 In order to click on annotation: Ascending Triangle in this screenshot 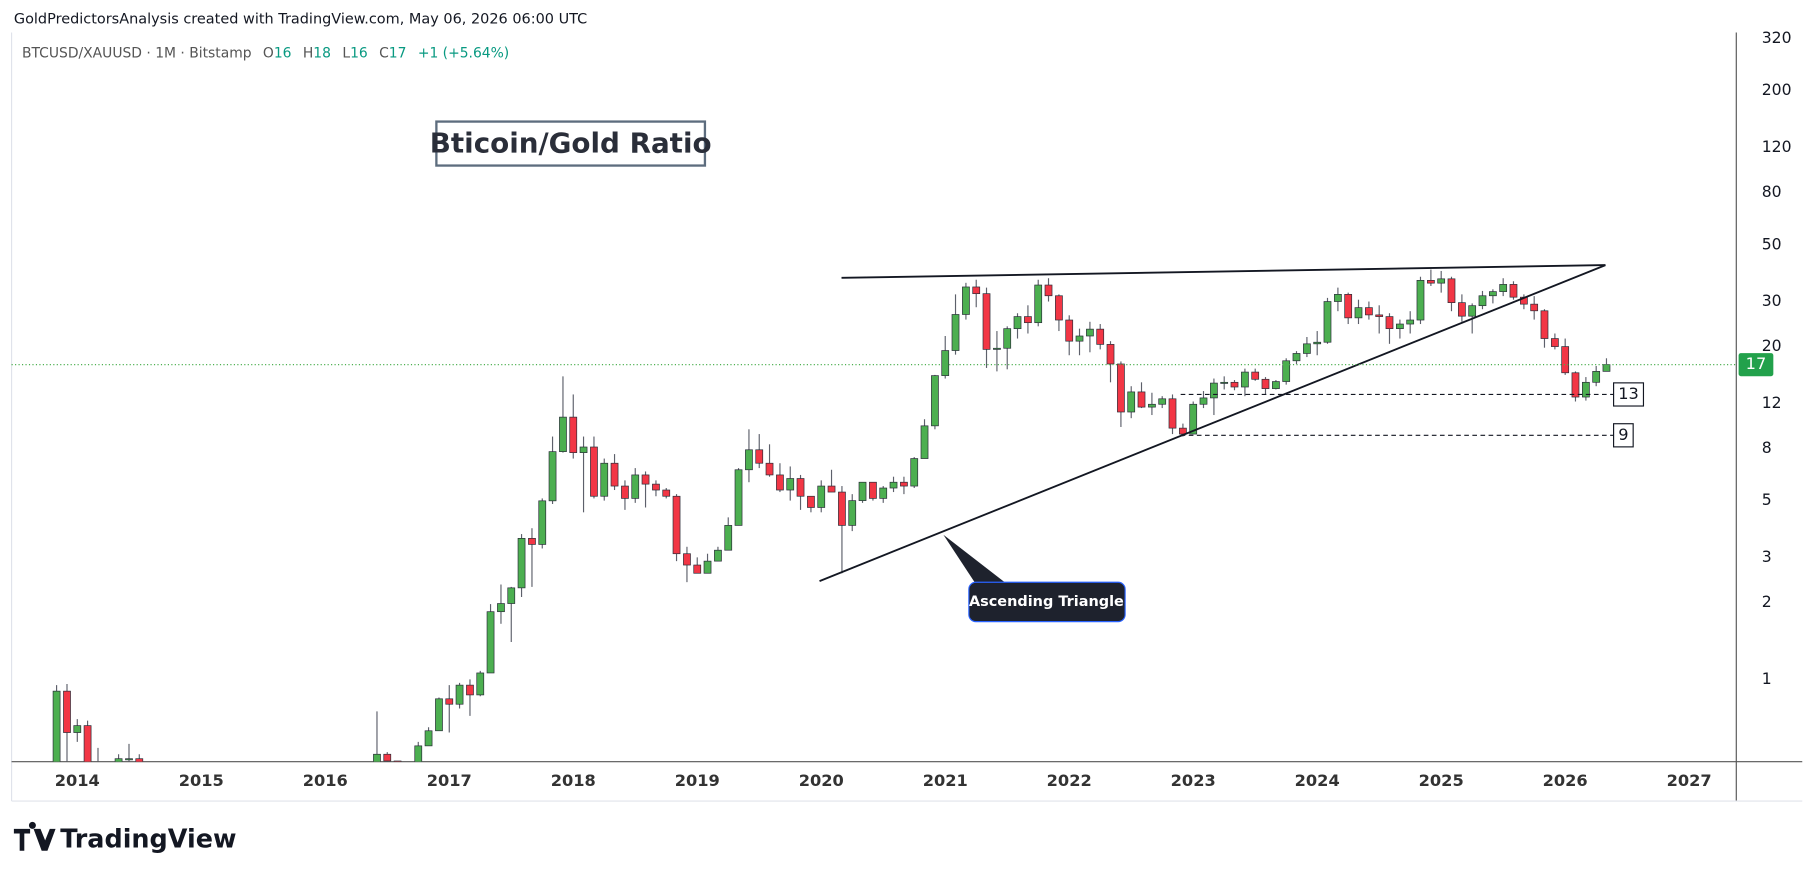, I will do `click(1046, 602)`.